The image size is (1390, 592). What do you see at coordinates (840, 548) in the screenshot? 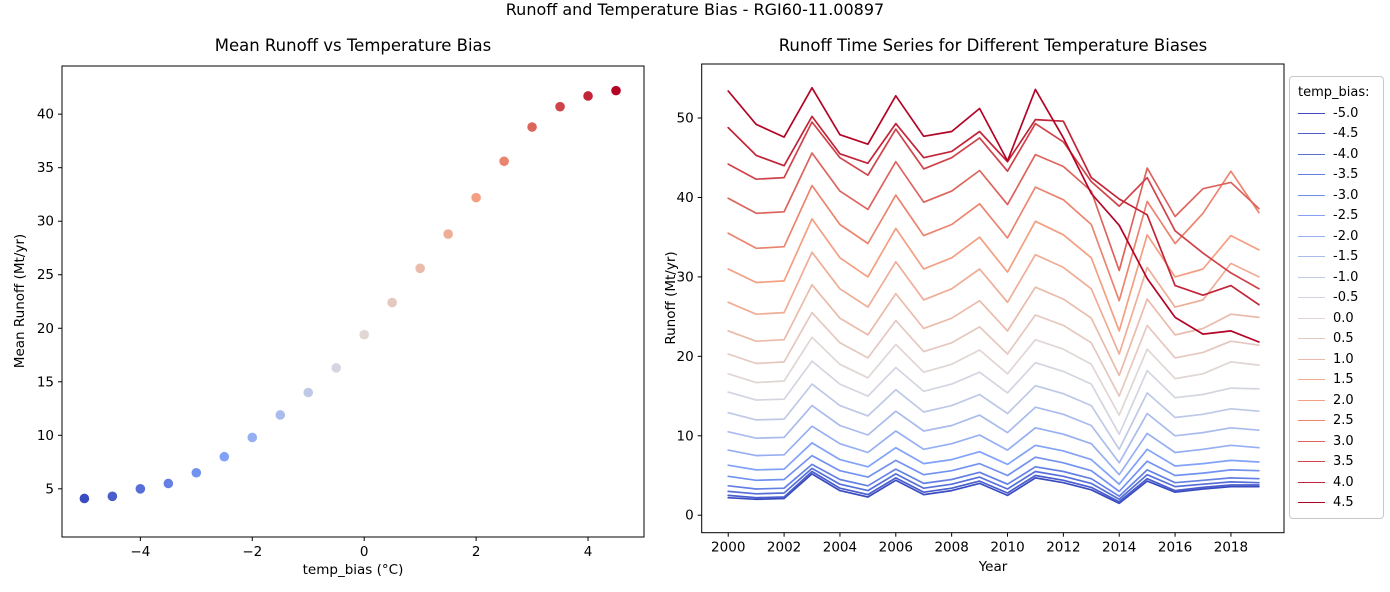
I see `x-tick-label: 2004` at bounding box center [840, 548].